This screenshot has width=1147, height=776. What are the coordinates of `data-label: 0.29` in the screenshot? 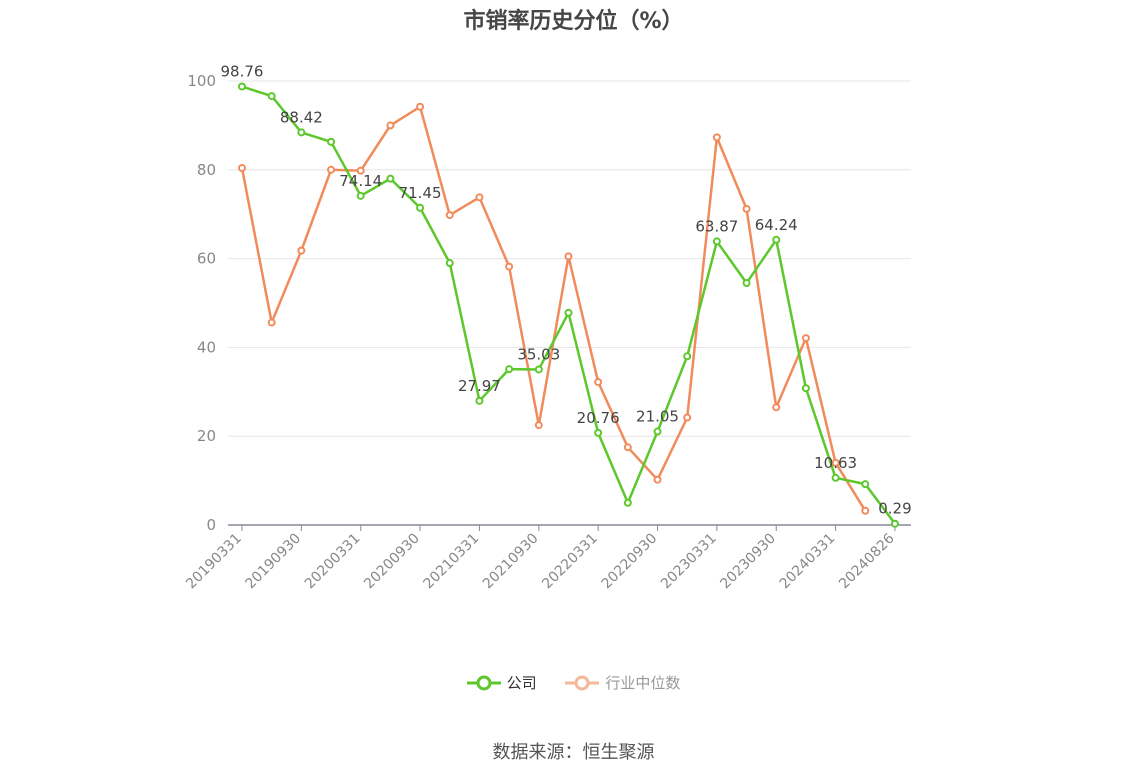 It's located at (894, 509).